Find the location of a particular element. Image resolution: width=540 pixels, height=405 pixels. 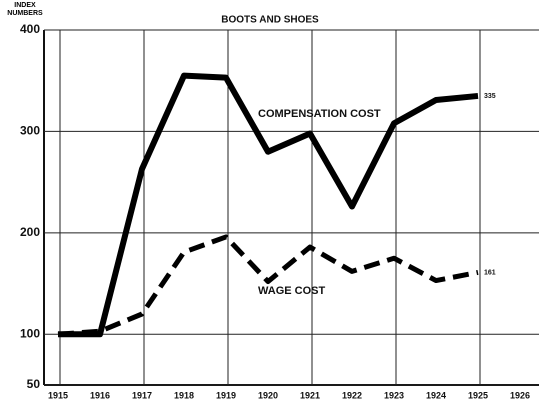

y-axis-label-box: INDEX NUMBERS is located at coordinates (25, 9).